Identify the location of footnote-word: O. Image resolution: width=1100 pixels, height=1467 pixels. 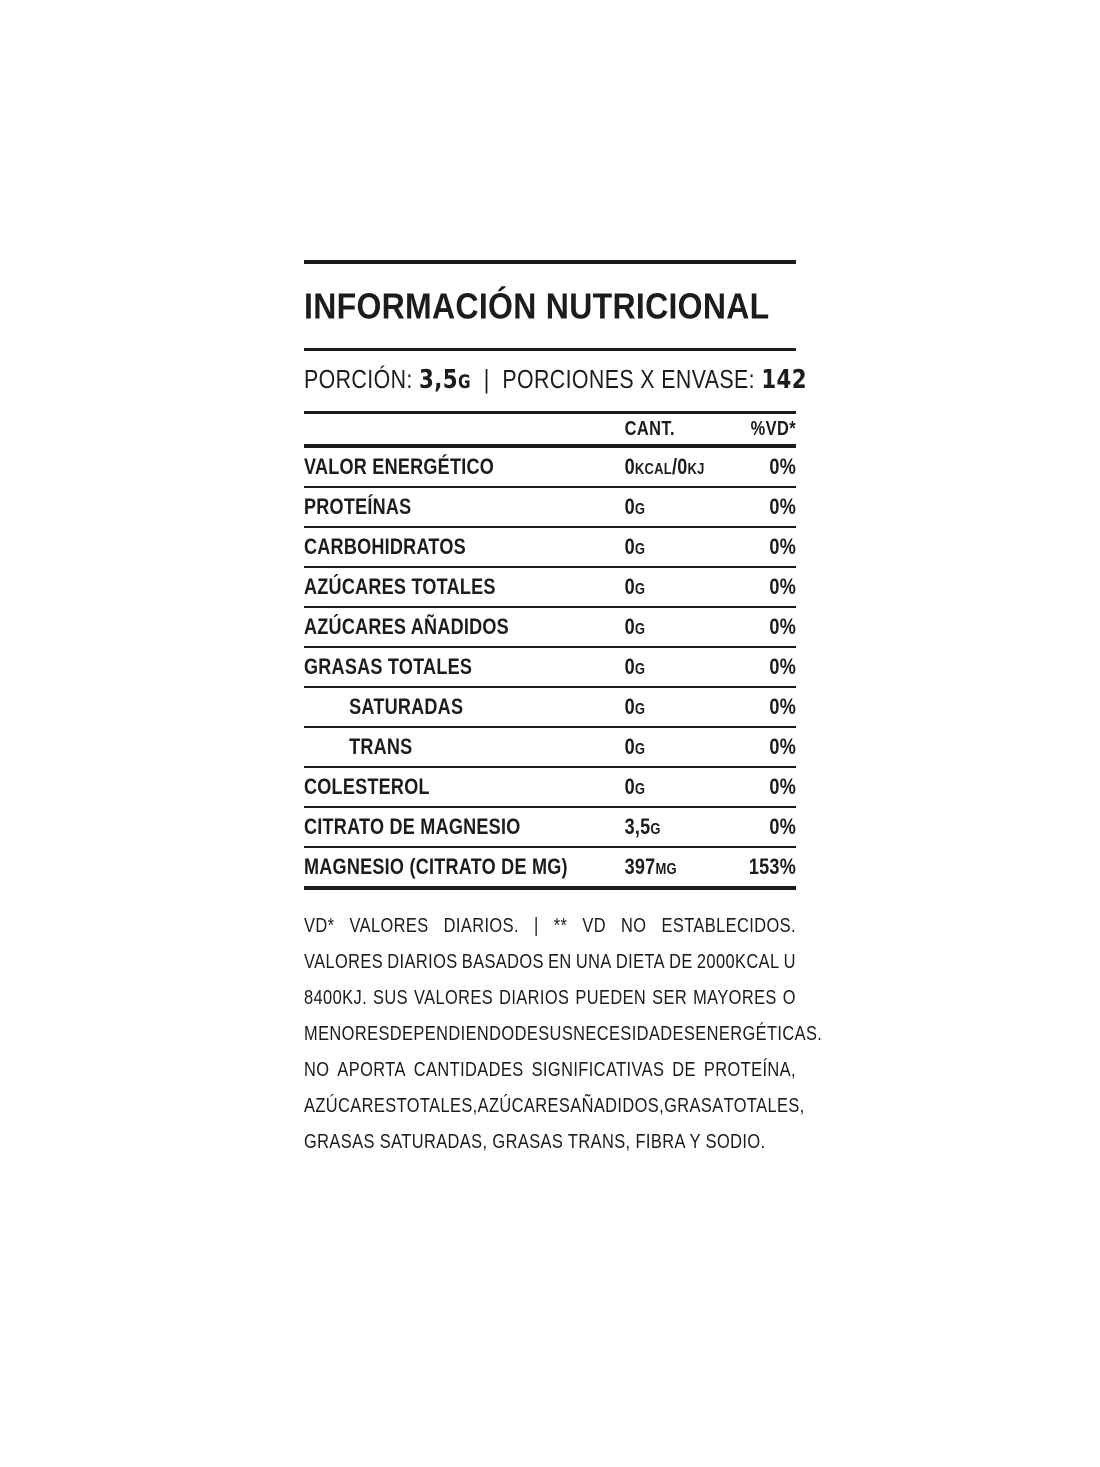
(789, 997).